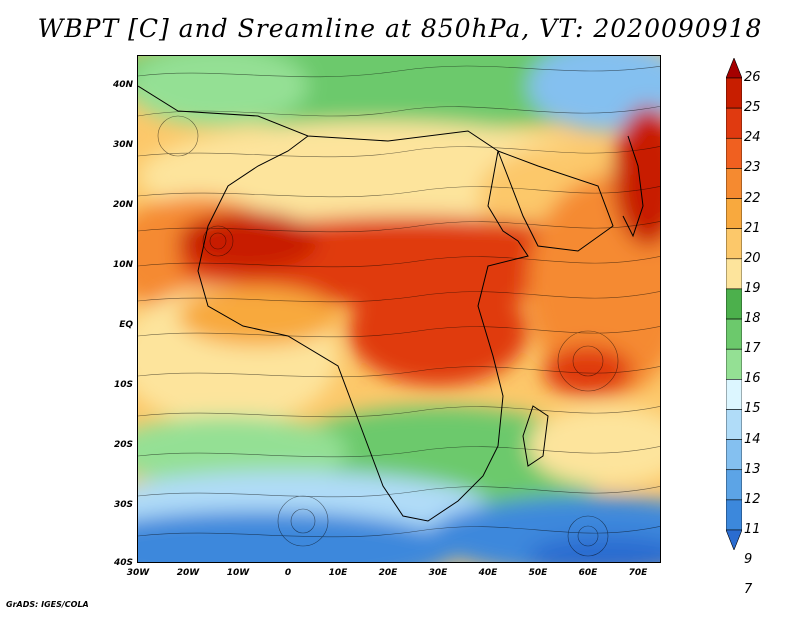 This screenshot has width=800, height=618. Describe the element at coordinates (752, 469) in the screenshot. I see `colorbar-label: 13` at that location.